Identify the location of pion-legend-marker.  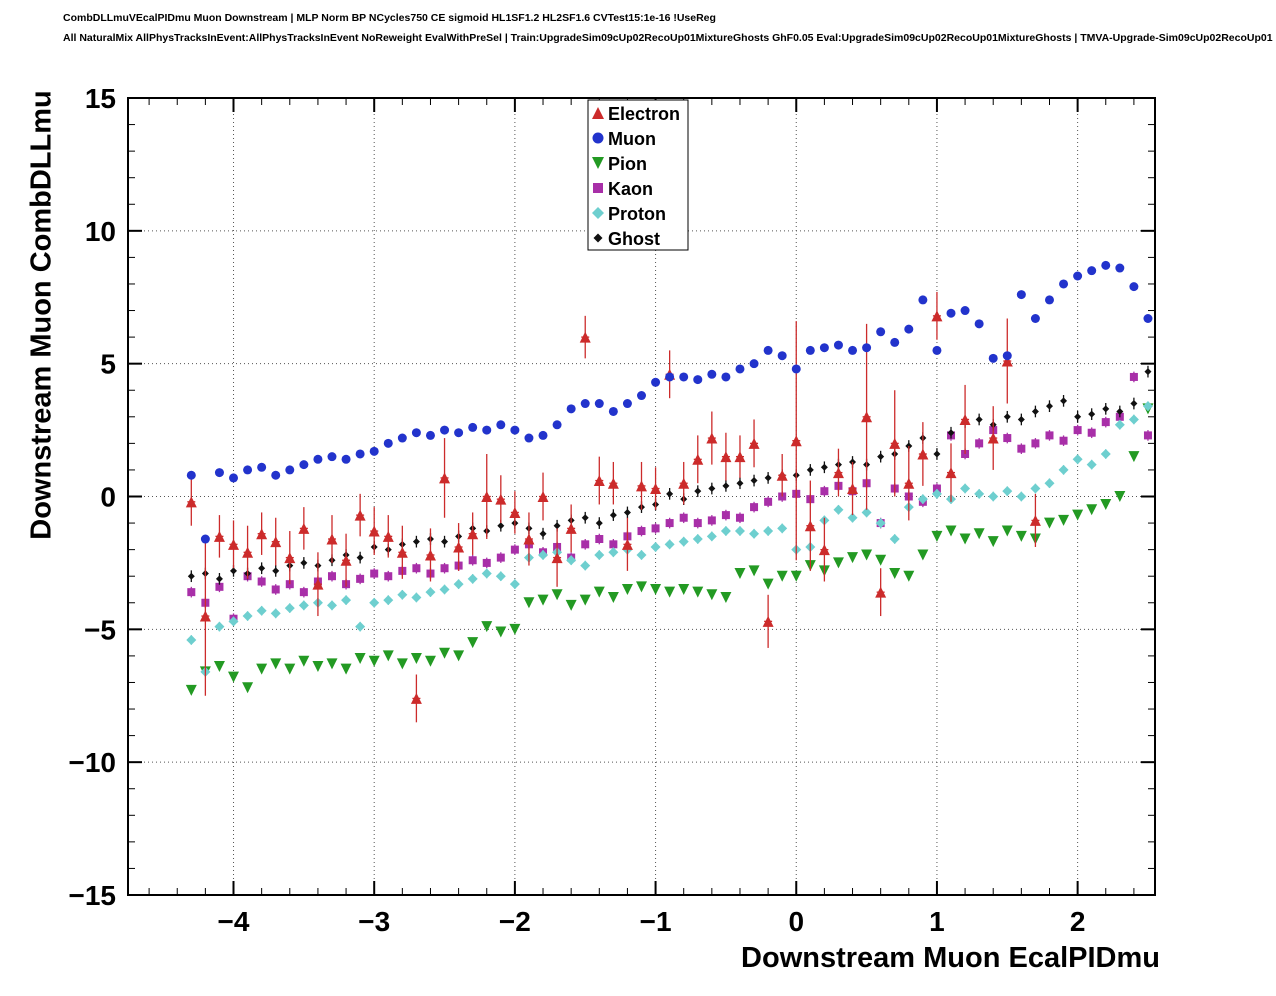
(598, 163).